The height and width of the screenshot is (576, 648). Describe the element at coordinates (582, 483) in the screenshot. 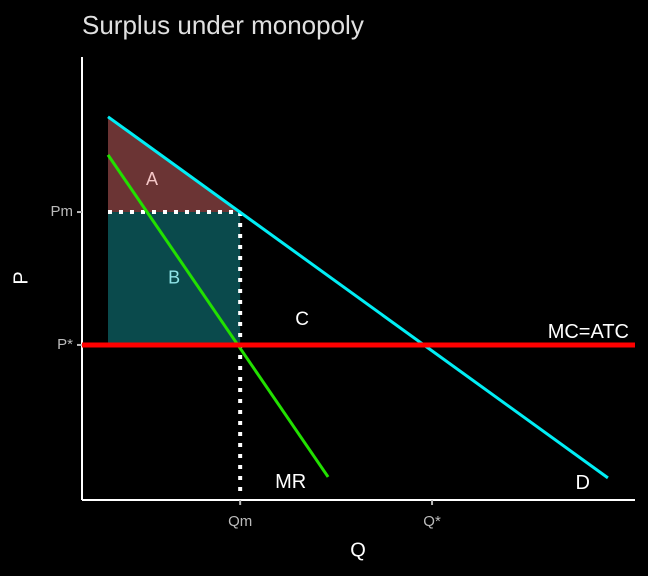

I see `curve-label: D` at that location.